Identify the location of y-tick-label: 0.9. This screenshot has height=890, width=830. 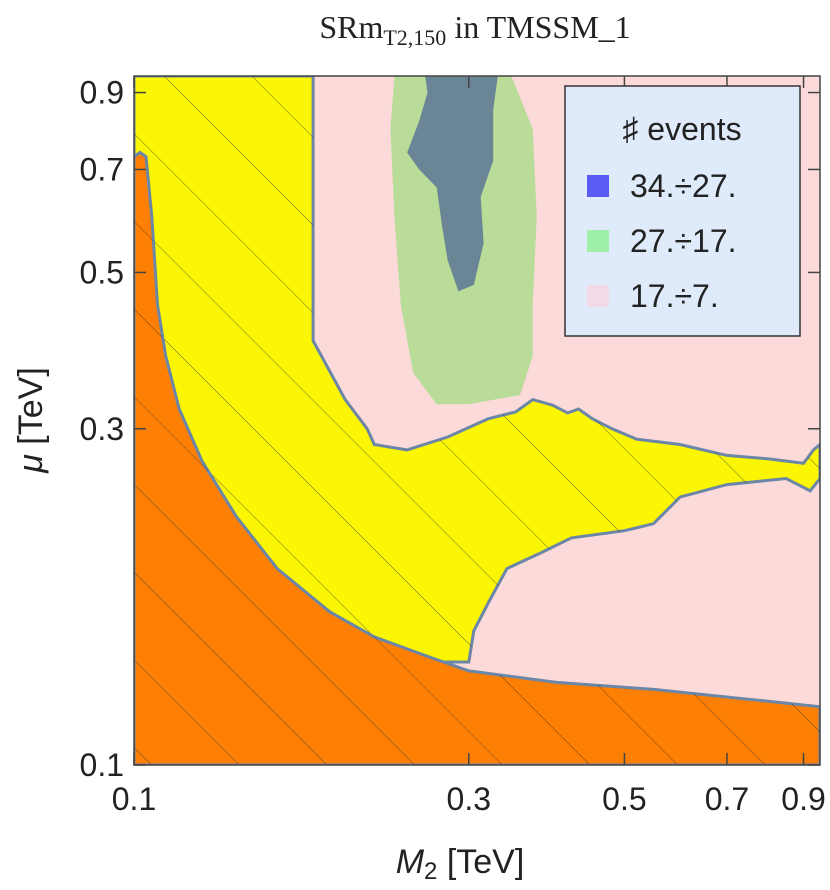
(102, 93).